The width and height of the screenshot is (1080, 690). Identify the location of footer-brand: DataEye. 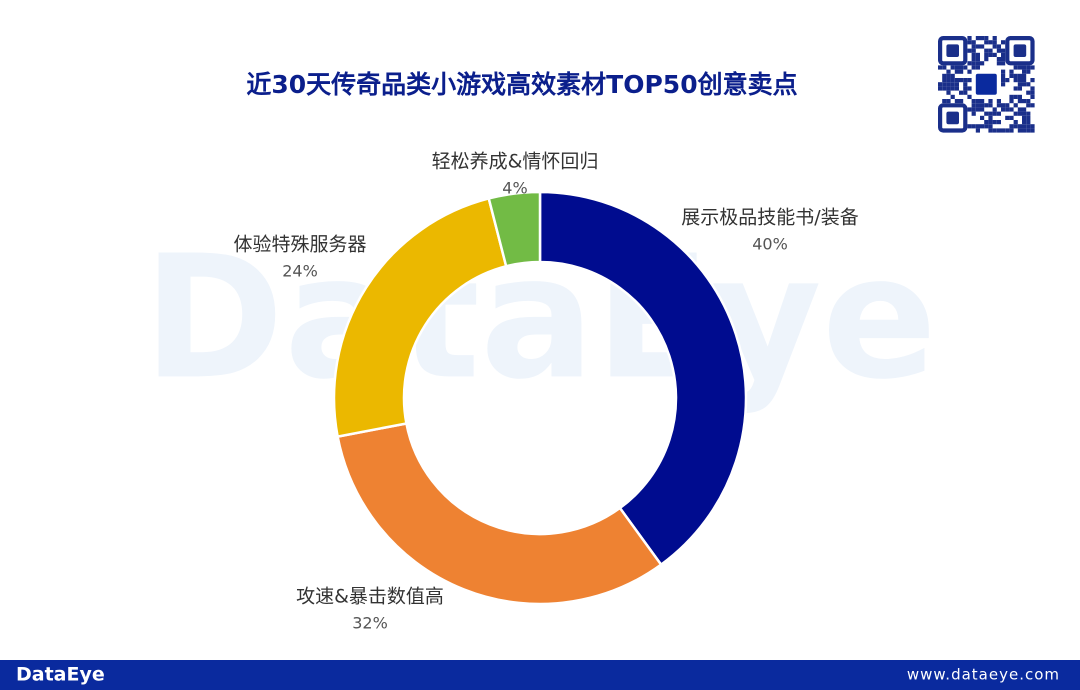
(60, 675).